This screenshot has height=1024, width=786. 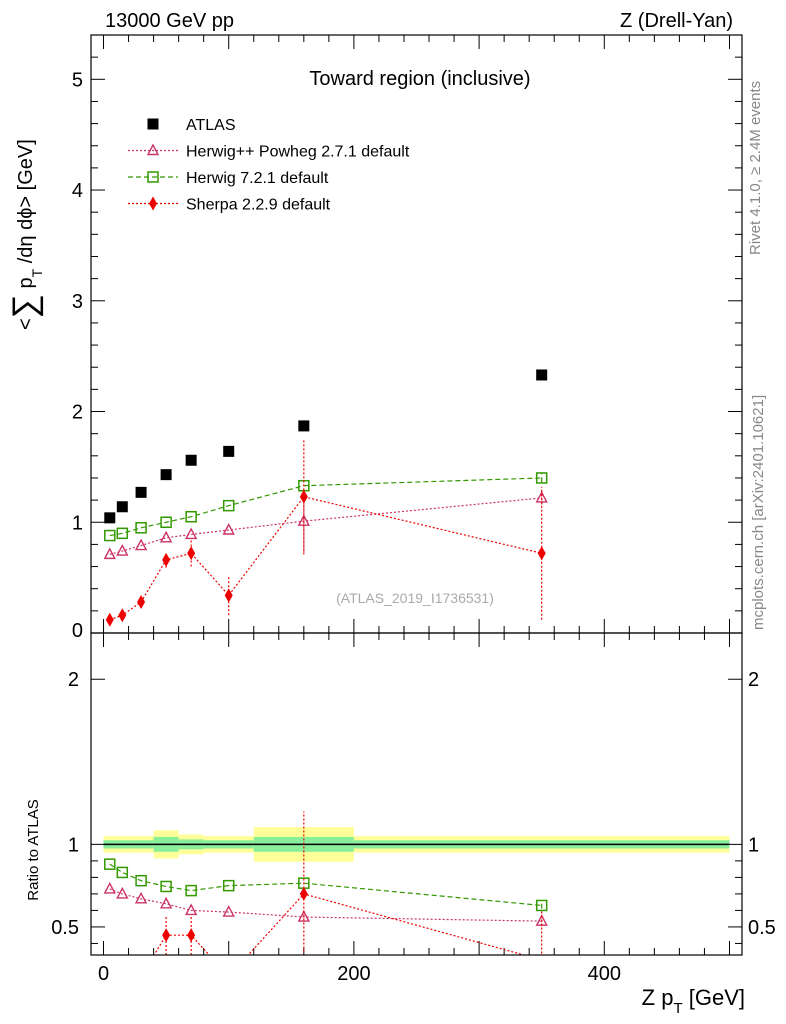 I want to click on ratio-axis-label: Ratio to ATLAS, so click(x=33, y=849).